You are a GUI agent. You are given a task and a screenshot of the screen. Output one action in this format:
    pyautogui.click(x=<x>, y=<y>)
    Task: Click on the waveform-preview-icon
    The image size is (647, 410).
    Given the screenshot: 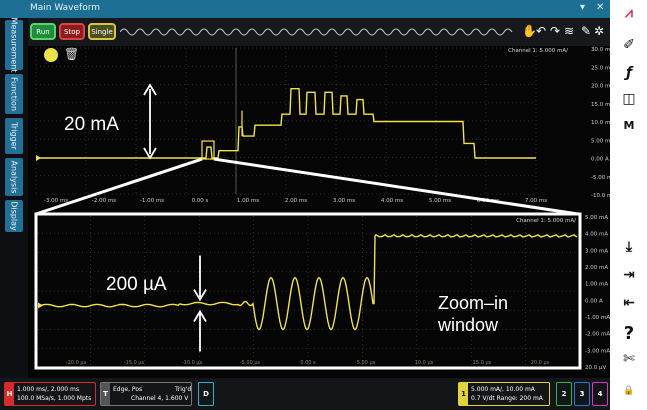 What is the action you would take?
    pyautogui.click(x=316, y=32)
    